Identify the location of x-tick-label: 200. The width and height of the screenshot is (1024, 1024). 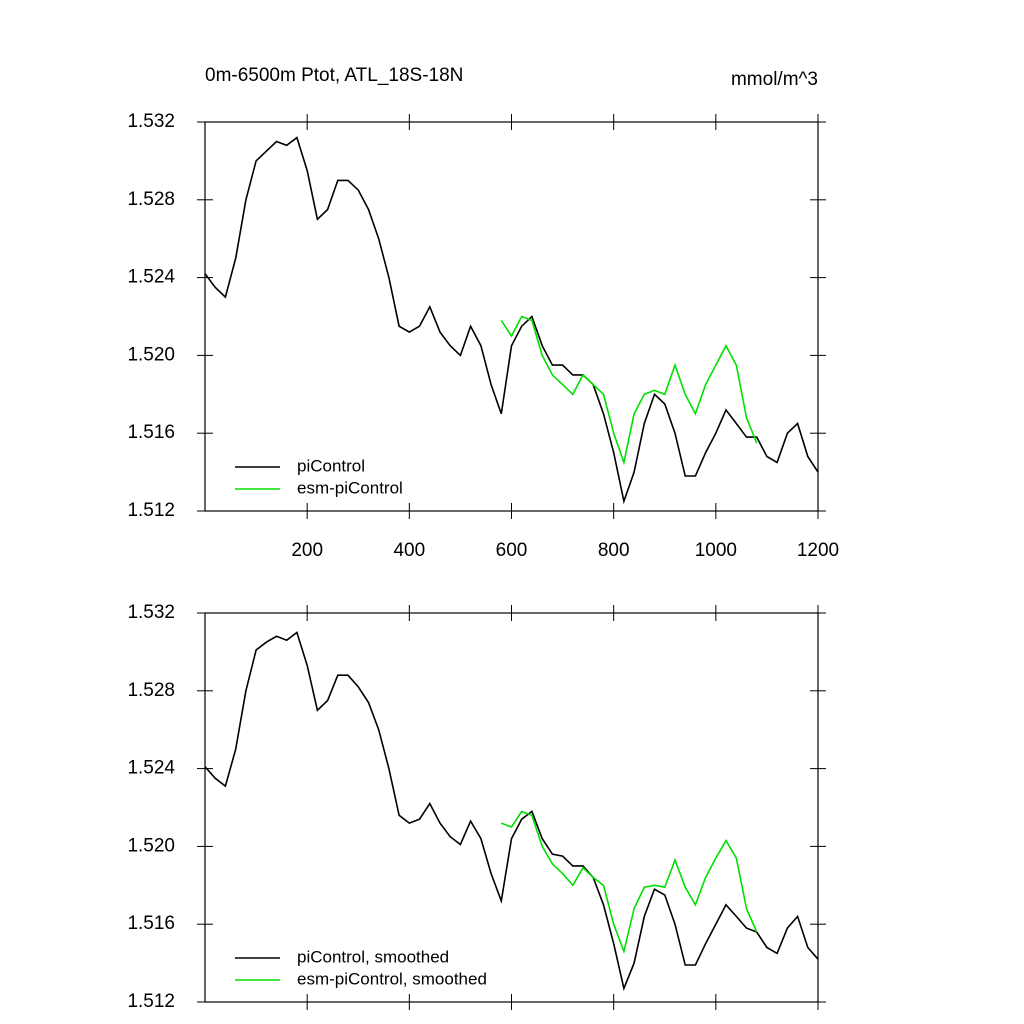
(307, 550).